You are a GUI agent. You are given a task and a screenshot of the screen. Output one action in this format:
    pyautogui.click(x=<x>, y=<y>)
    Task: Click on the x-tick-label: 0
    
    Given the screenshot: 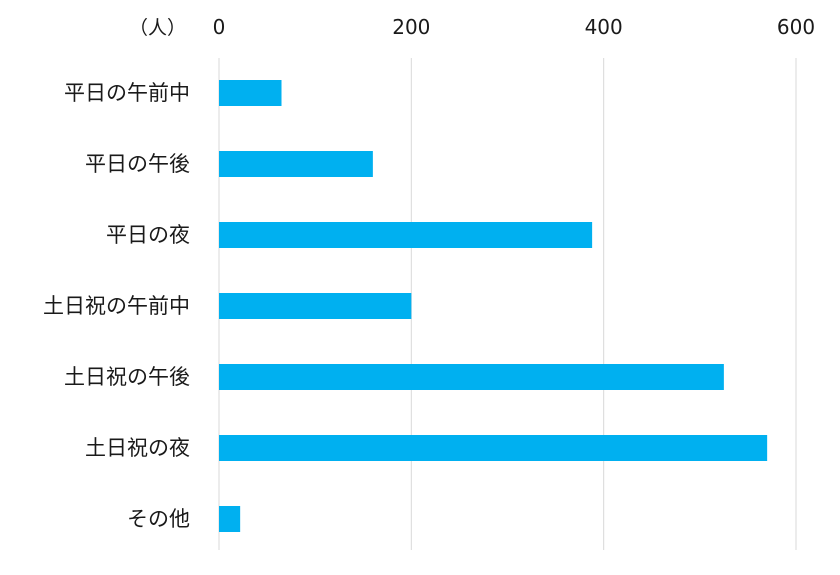 What is the action you would take?
    pyautogui.click(x=219, y=27)
    